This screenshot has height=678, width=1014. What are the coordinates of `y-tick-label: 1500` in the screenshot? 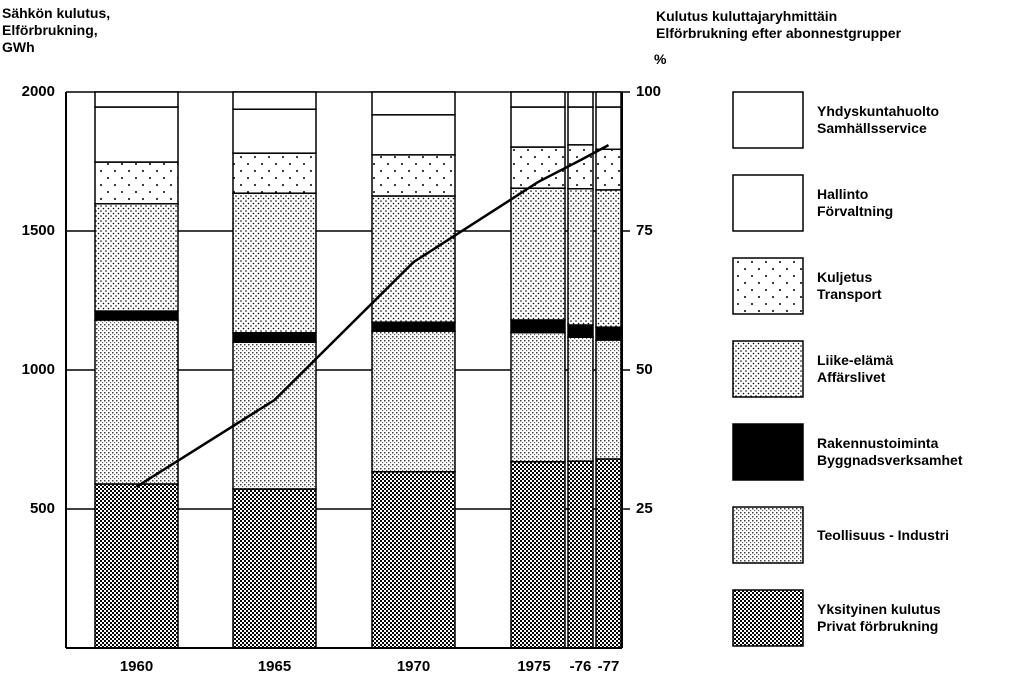 It's located at (38, 230).